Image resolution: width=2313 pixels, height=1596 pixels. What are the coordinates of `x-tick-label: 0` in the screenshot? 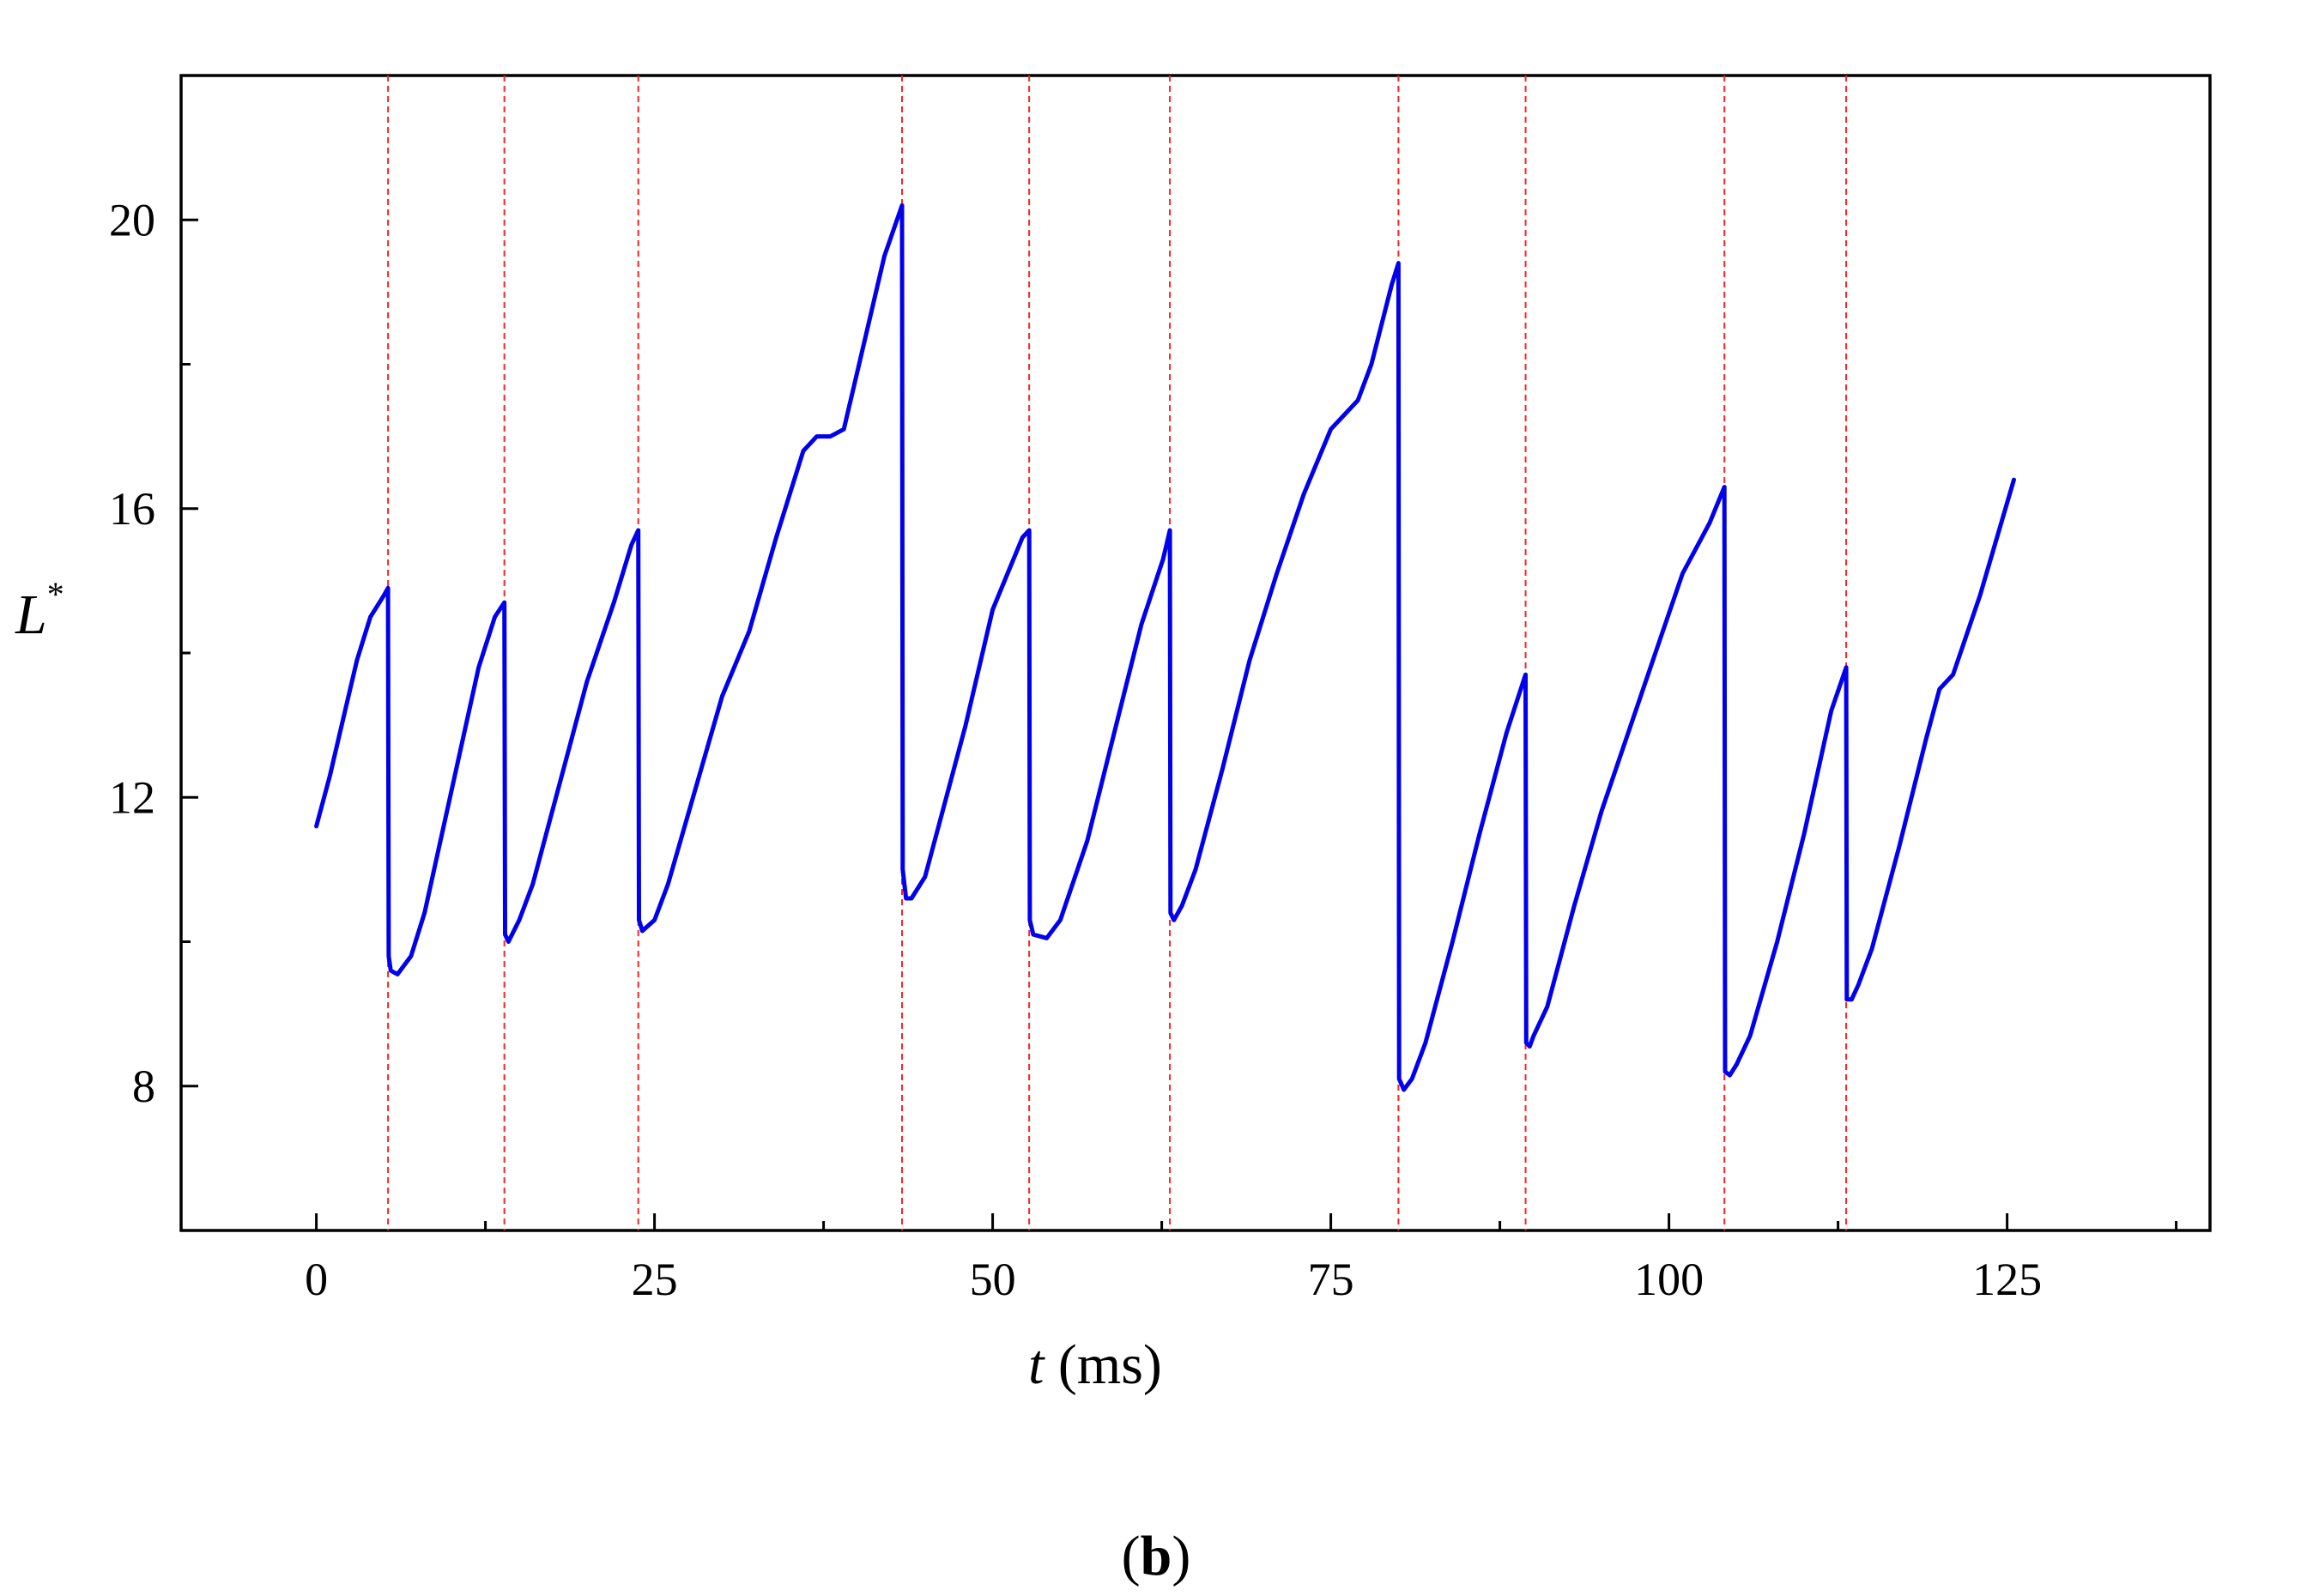 It's located at (317, 1279).